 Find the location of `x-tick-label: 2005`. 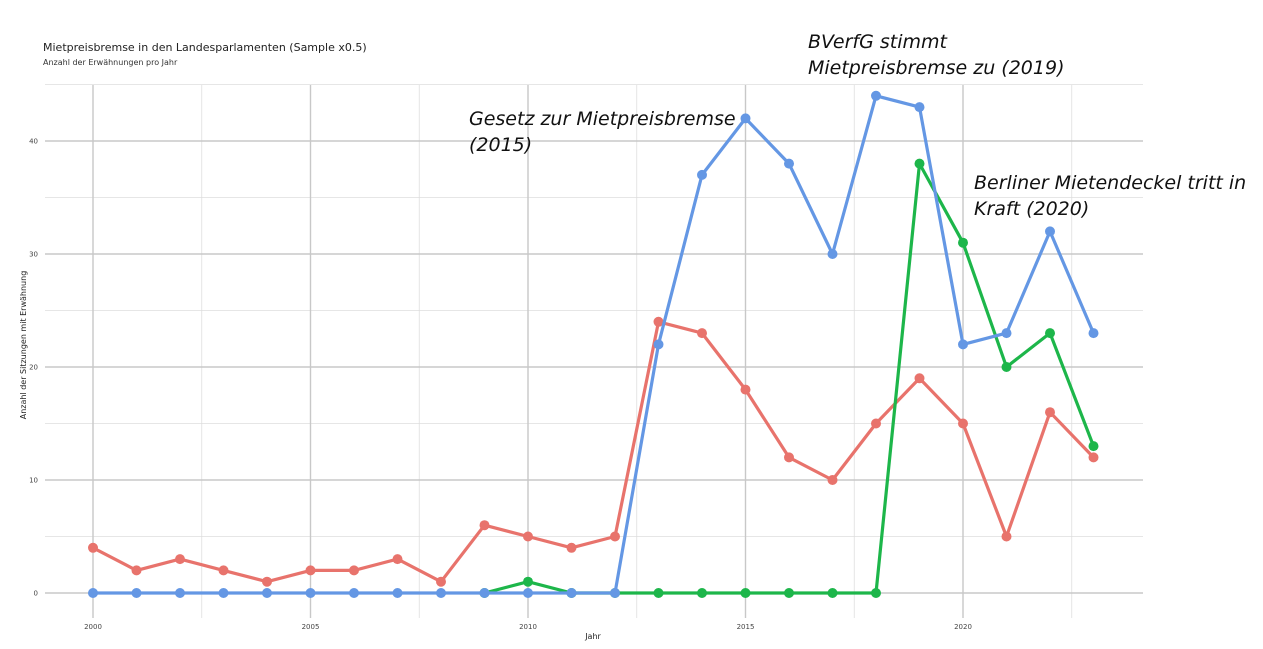

x-tick-label: 2005 is located at coordinates (311, 627).